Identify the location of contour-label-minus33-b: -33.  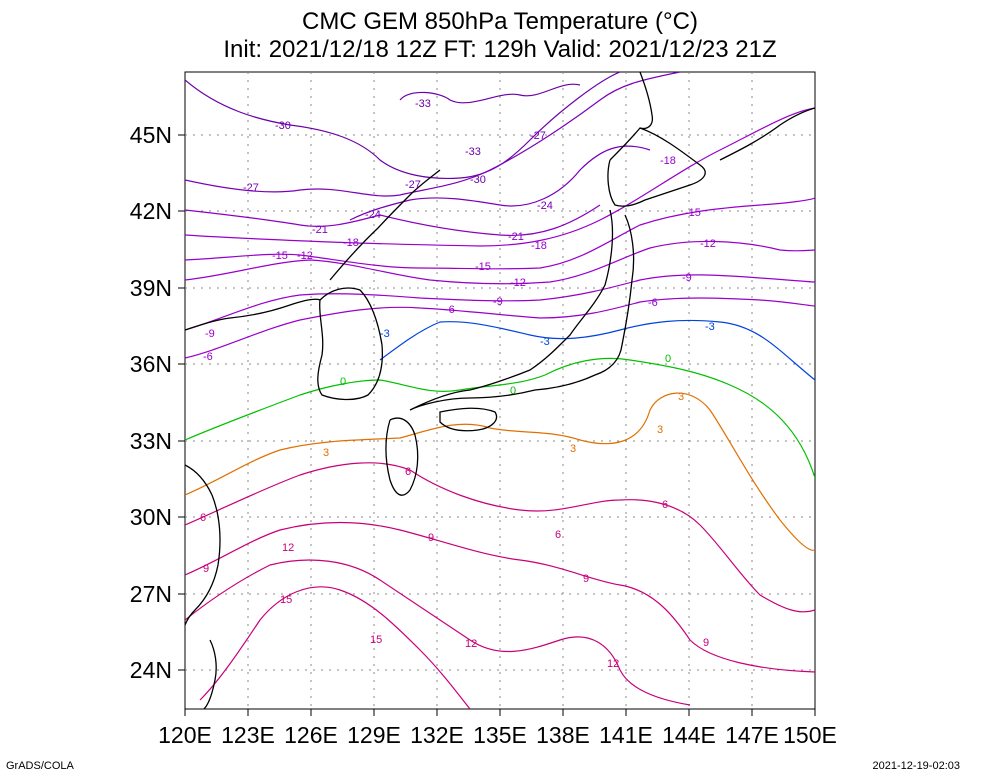
(473, 152).